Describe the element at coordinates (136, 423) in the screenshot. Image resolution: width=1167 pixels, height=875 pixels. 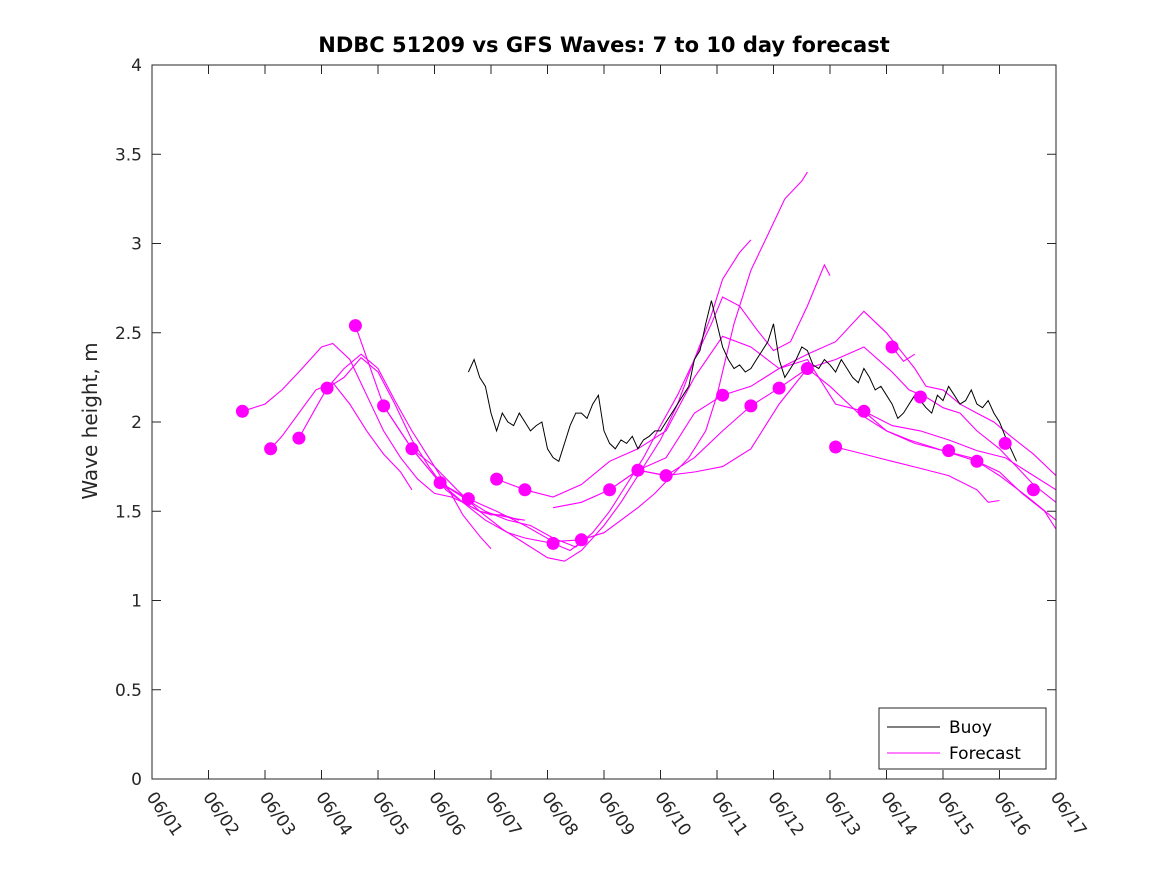
I see `y-tick-label: 2` at that location.